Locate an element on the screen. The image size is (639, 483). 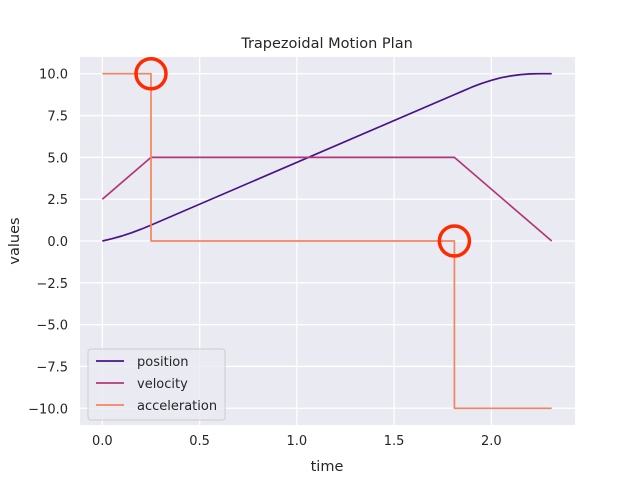
x-tick-label: 0.0 is located at coordinates (102, 441).